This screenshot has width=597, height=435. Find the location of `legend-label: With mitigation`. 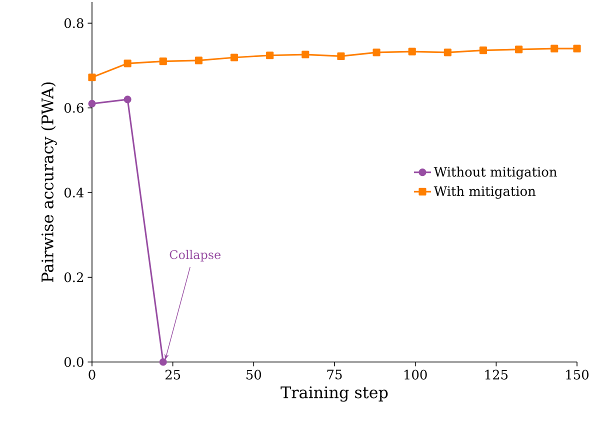

legend-label: With mitigation is located at coordinates (485, 192).